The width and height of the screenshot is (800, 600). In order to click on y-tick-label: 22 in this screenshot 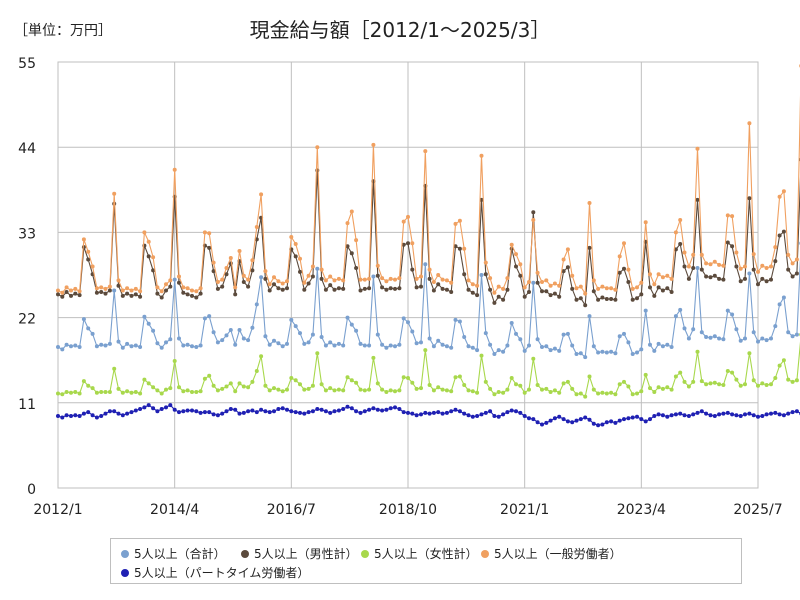, I will do `click(27, 320)`.